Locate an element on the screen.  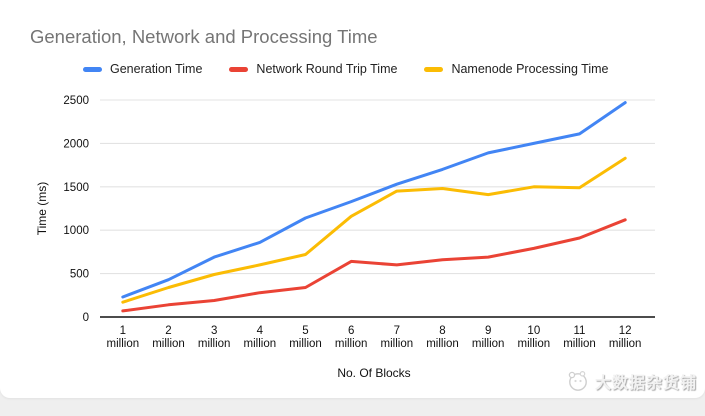
x-tick-label: 3 is located at coordinates (214, 331).